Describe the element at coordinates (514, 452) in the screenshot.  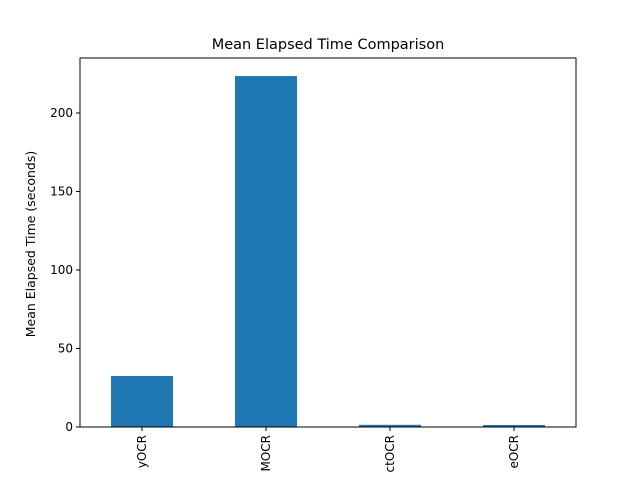
I see `x-tick-label: eOCR` at that location.